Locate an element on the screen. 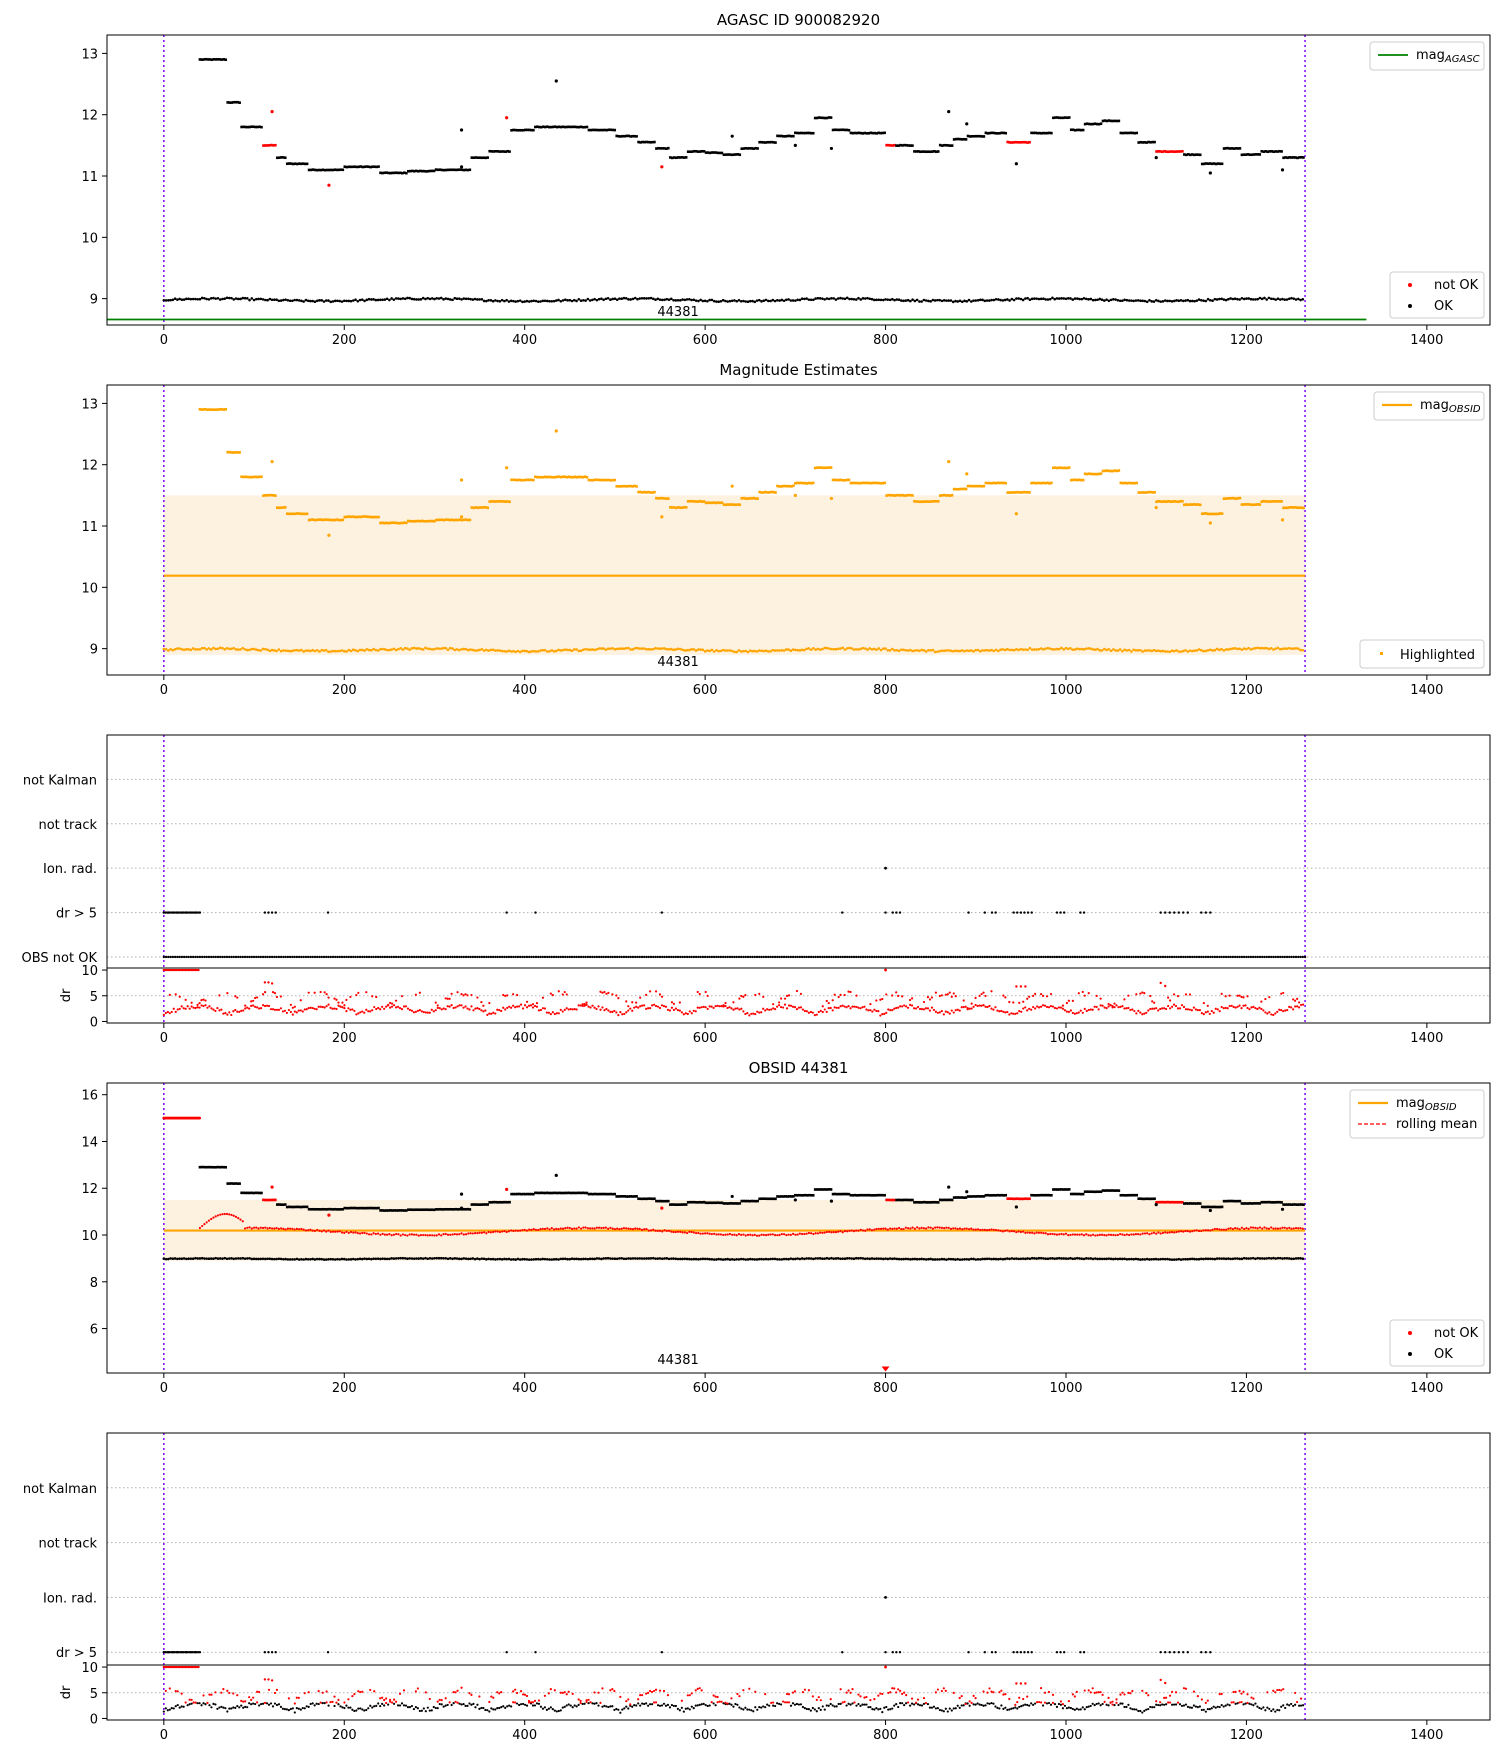  p4-outlier-point is located at coordinates (461, 1194).